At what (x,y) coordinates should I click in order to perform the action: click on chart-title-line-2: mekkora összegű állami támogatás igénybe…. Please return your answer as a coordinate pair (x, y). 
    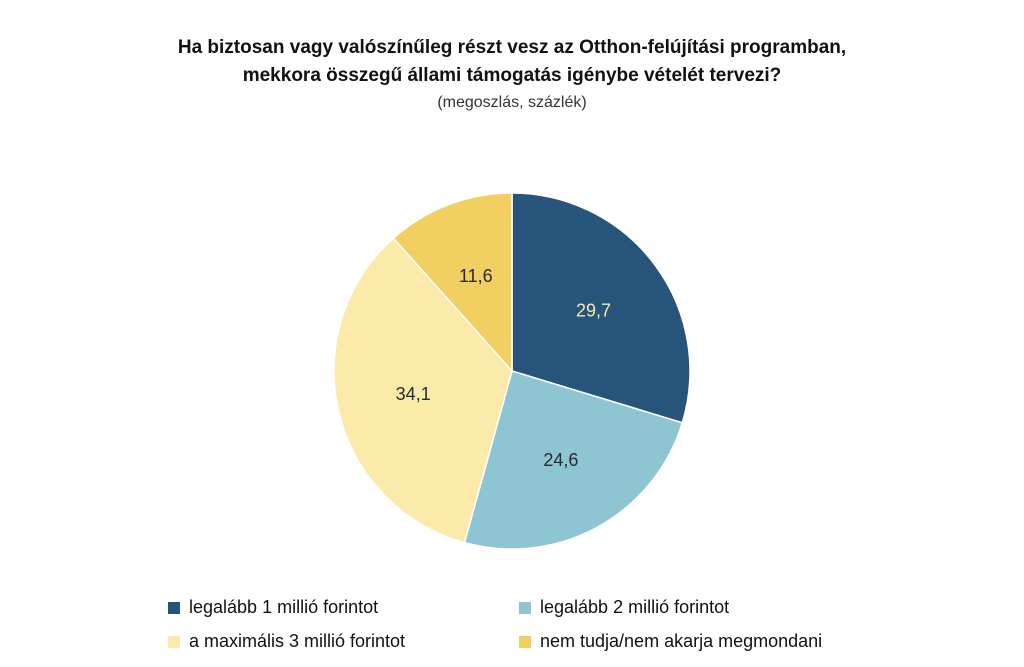
    Looking at the image, I should click on (512, 75).